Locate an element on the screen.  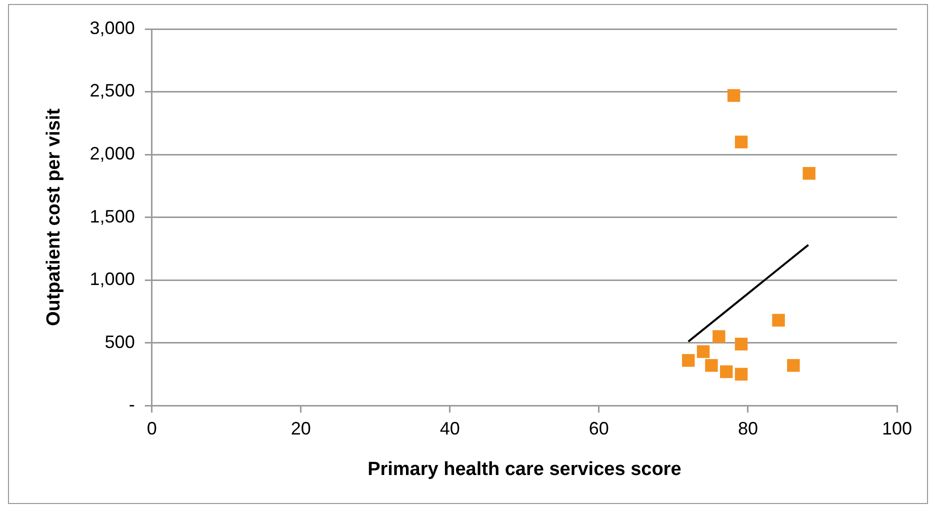
x-tick-label: 100 is located at coordinates (897, 428).